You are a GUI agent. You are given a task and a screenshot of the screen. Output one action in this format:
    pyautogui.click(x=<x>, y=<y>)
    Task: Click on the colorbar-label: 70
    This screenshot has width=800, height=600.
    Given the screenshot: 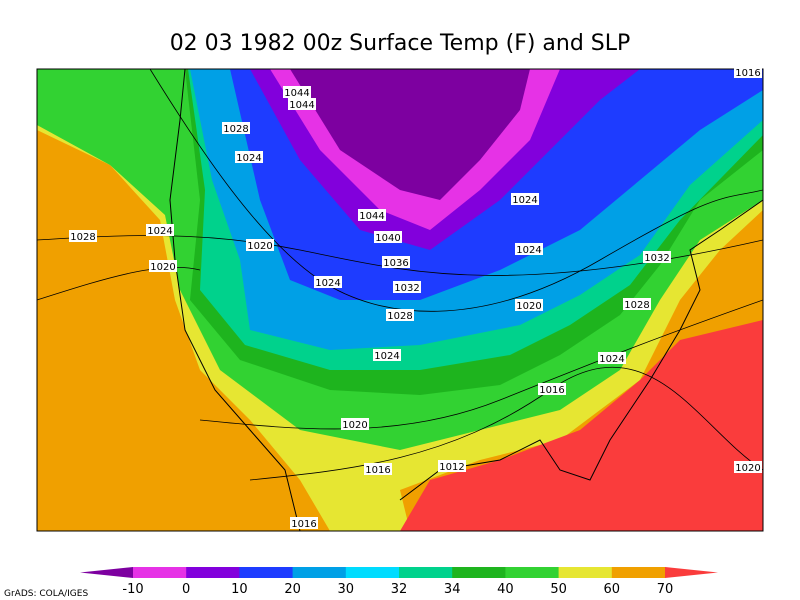 What is the action you would take?
    pyautogui.click(x=665, y=589)
    